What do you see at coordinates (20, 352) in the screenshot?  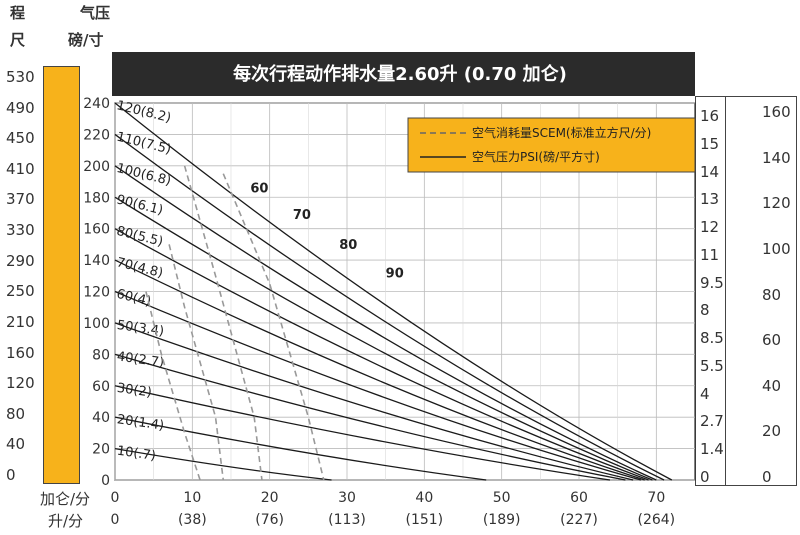 I see `stroke-scale-tick: 160` at bounding box center [20, 352].